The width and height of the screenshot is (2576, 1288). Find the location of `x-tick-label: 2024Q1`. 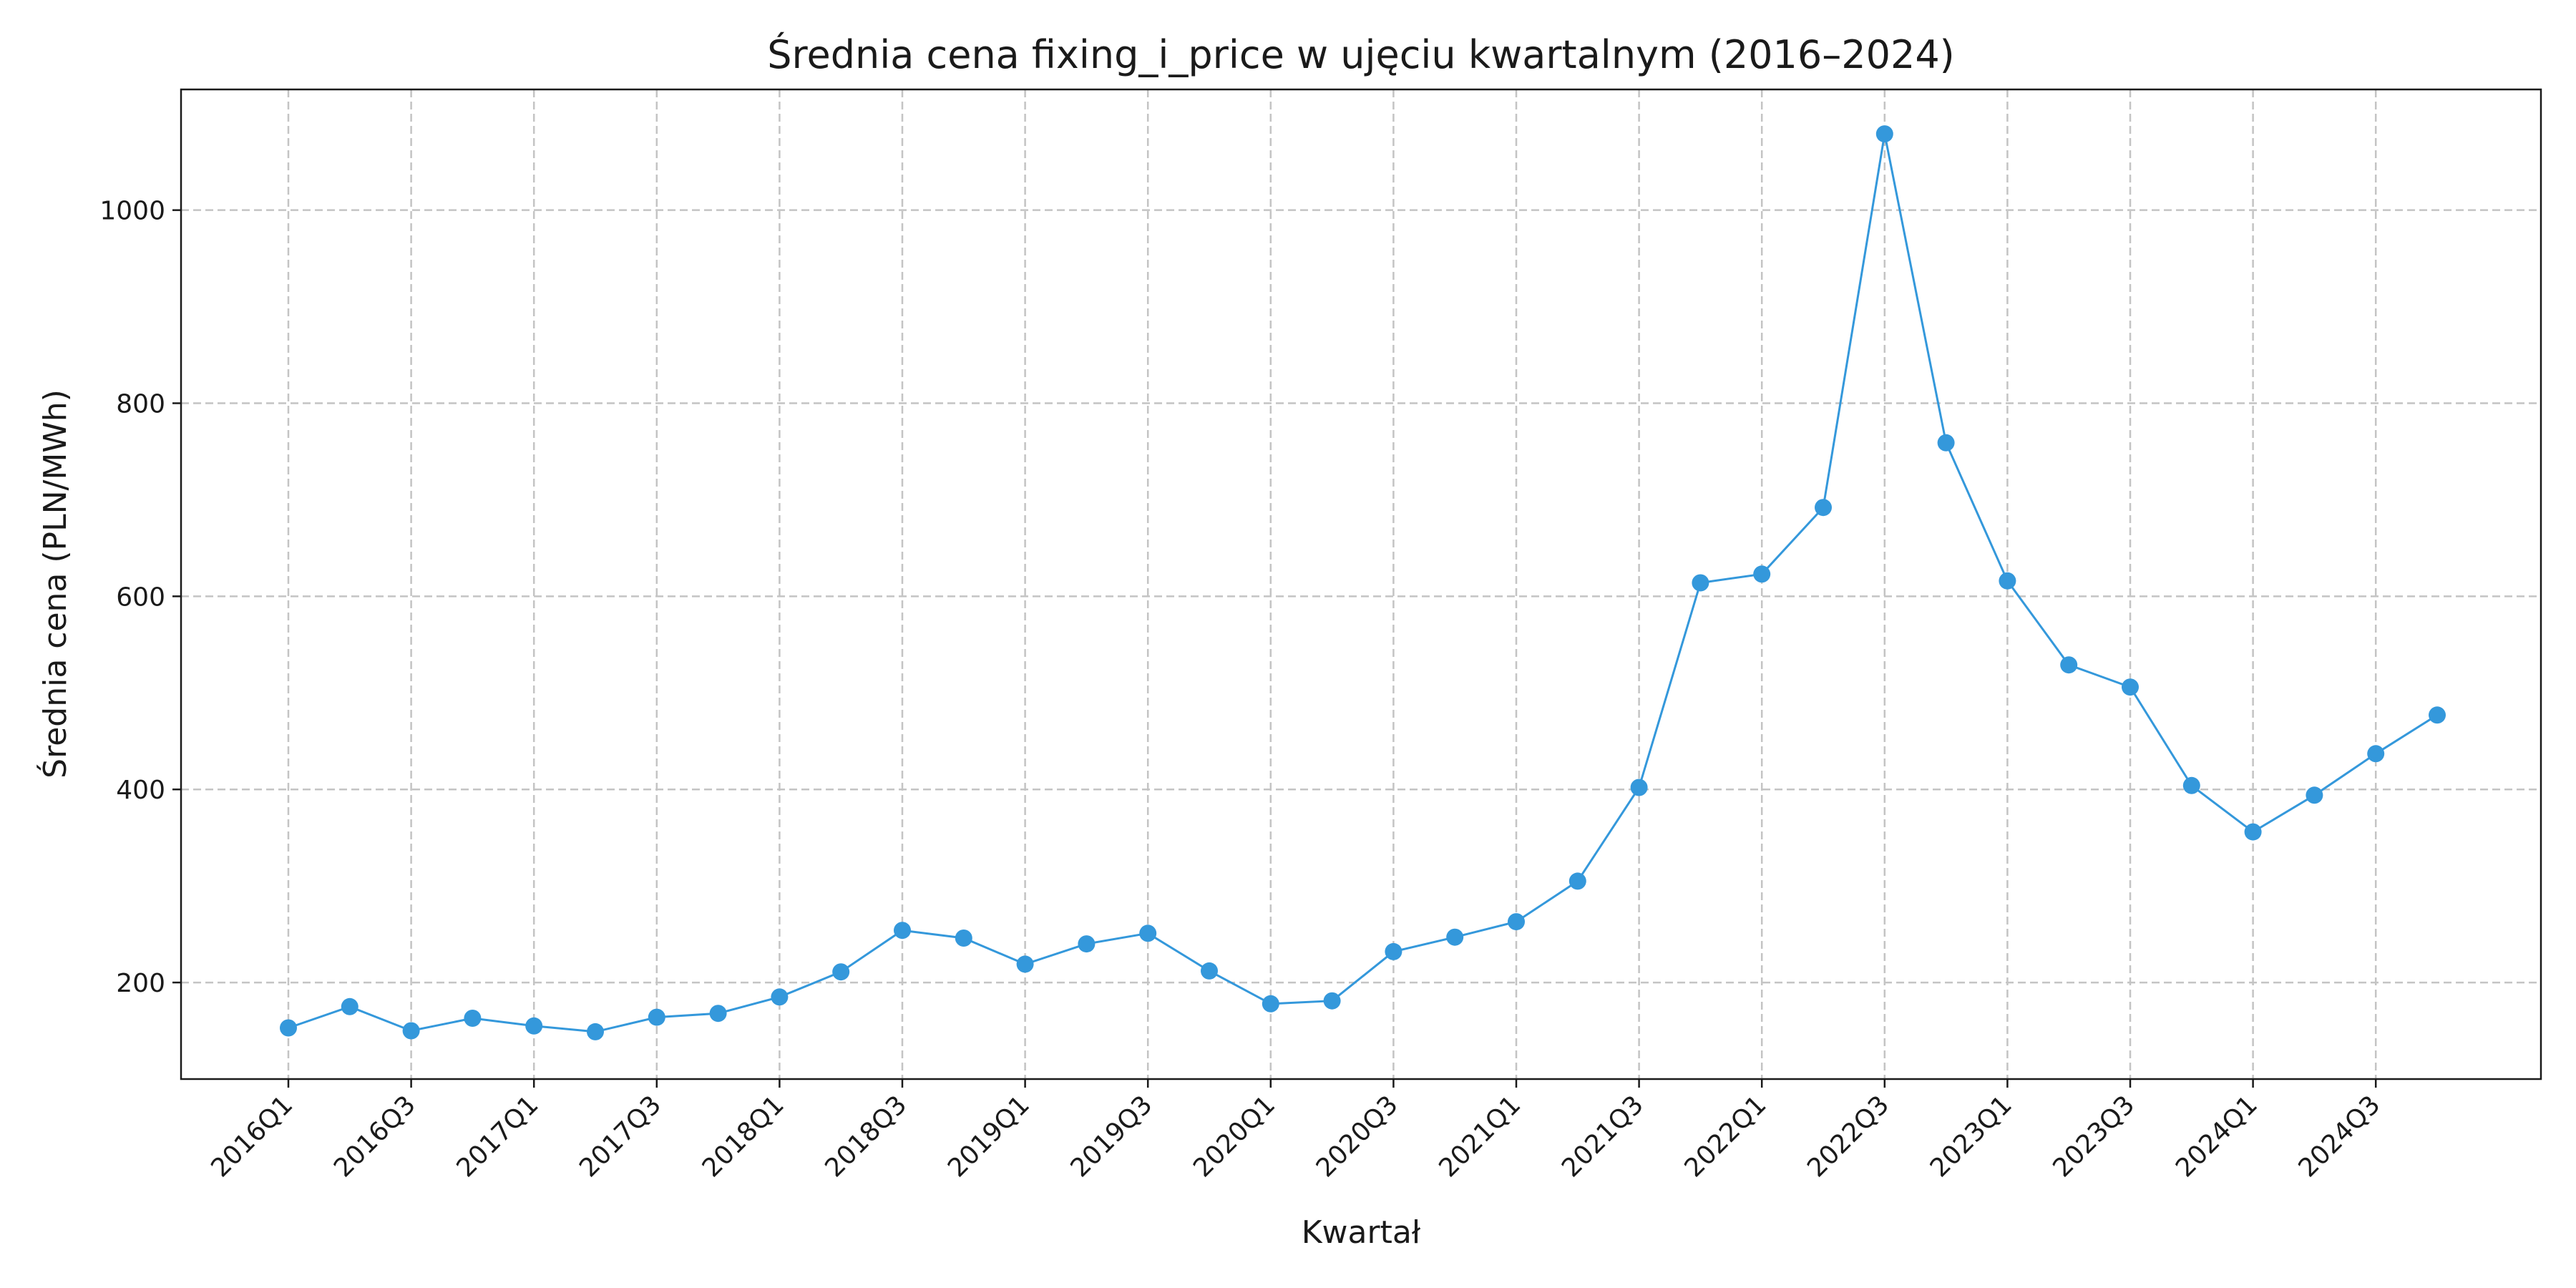

x-tick-label: 2024Q1 is located at coordinates (2216, 1136).